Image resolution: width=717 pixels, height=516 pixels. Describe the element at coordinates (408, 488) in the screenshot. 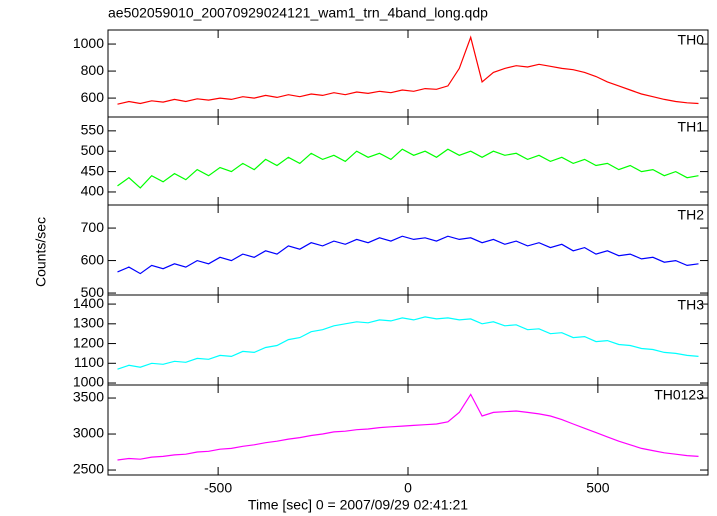

I see `x-tick-label: 0` at that location.